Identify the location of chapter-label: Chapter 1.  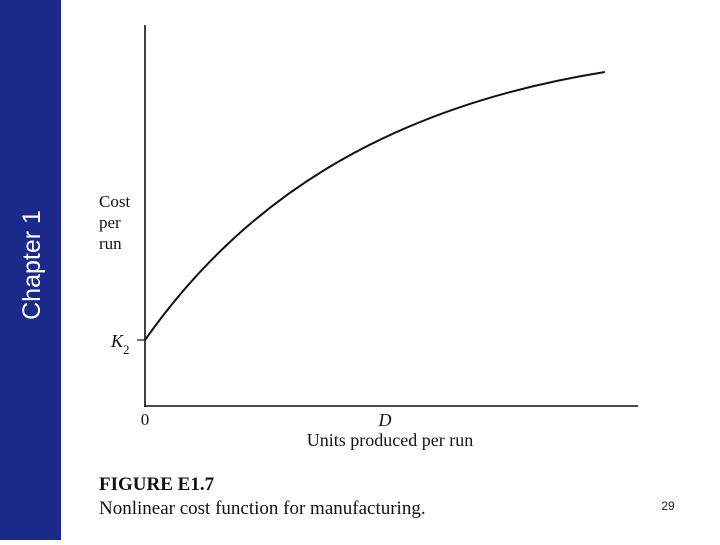
(32, 265).